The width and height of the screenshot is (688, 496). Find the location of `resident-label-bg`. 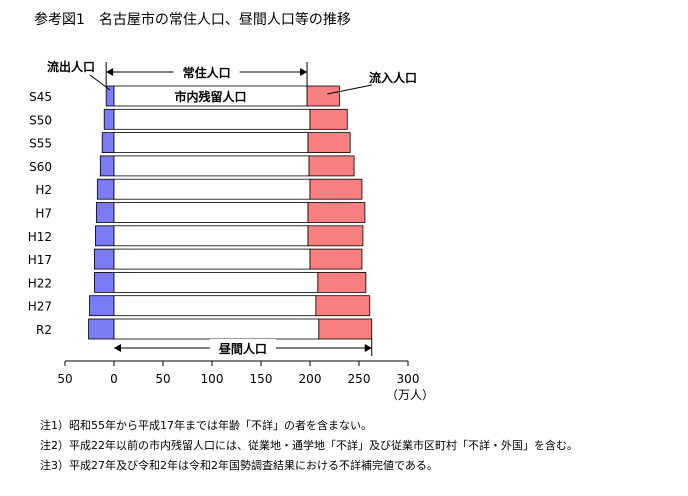

resident-label-bg is located at coordinates (206, 72).